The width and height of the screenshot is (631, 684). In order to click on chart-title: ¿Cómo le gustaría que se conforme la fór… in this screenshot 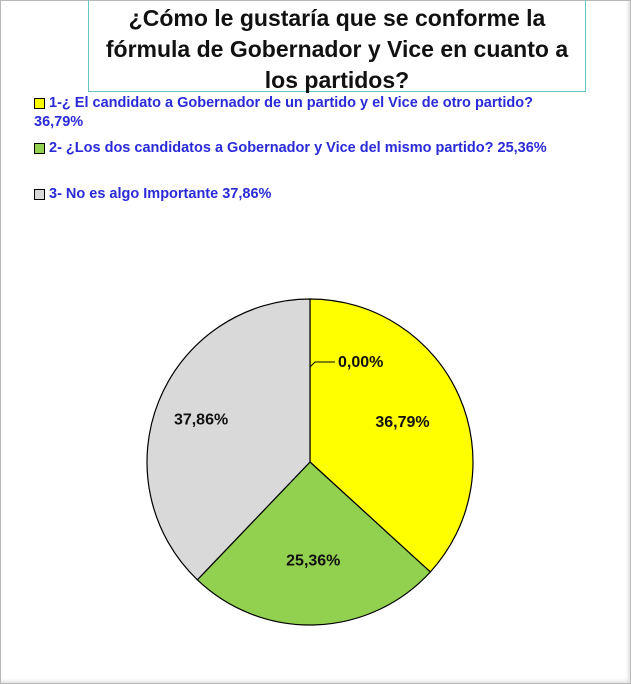, I will do `click(337, 49)`.